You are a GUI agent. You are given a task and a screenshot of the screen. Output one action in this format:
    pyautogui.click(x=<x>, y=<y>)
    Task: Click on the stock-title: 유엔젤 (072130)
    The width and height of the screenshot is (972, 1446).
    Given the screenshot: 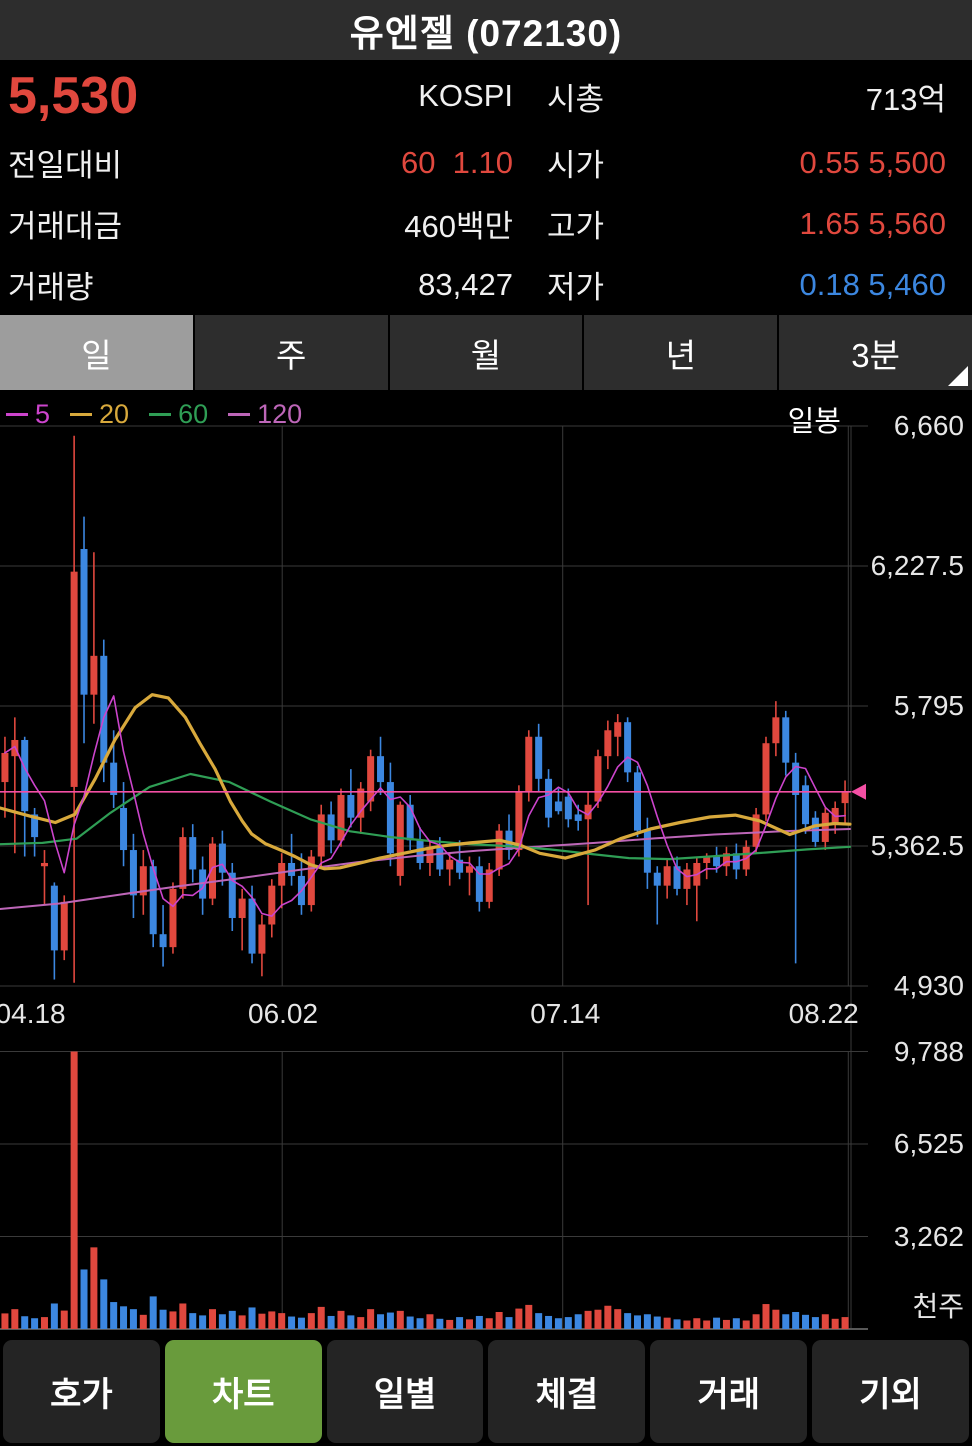 What is the action you would take?
    pyautogui.click(x=486, y=33)
    